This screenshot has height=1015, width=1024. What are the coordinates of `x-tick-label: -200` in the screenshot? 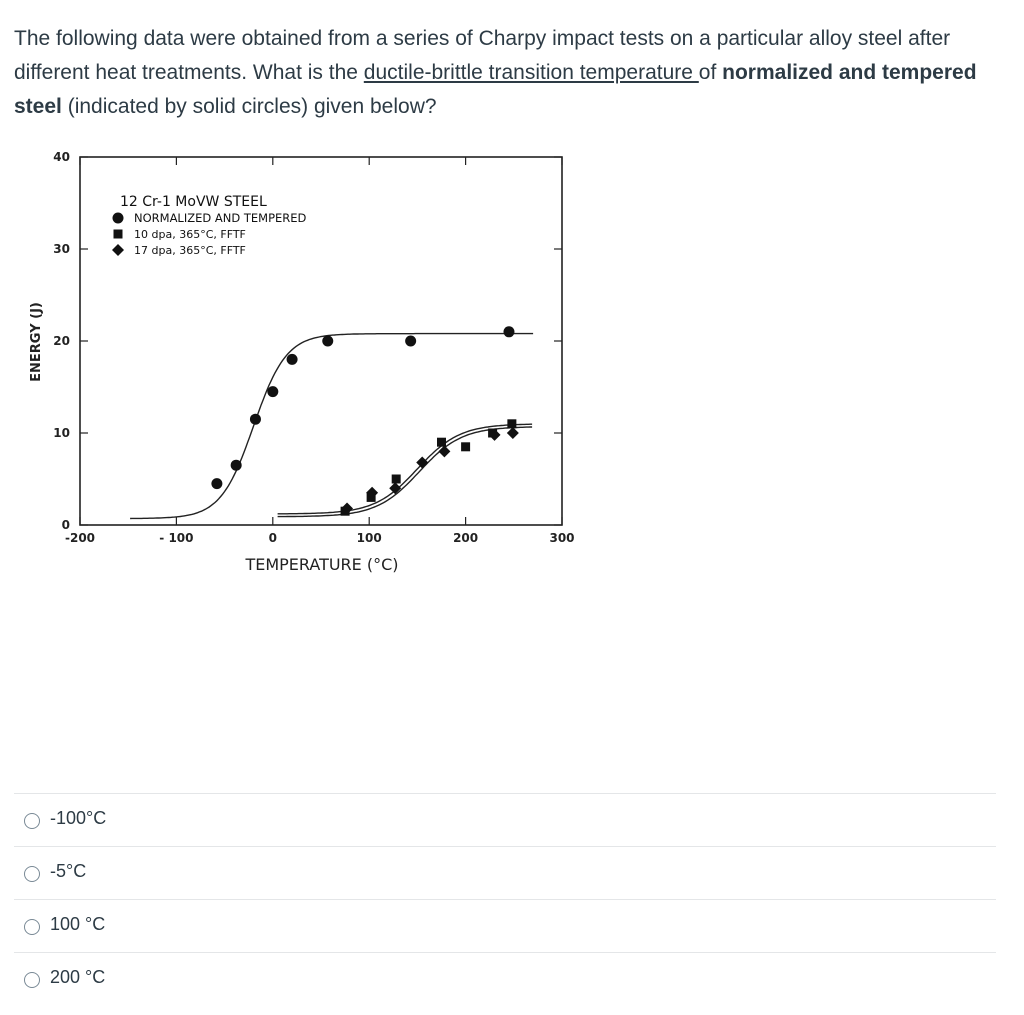 It's located at (80, 538).